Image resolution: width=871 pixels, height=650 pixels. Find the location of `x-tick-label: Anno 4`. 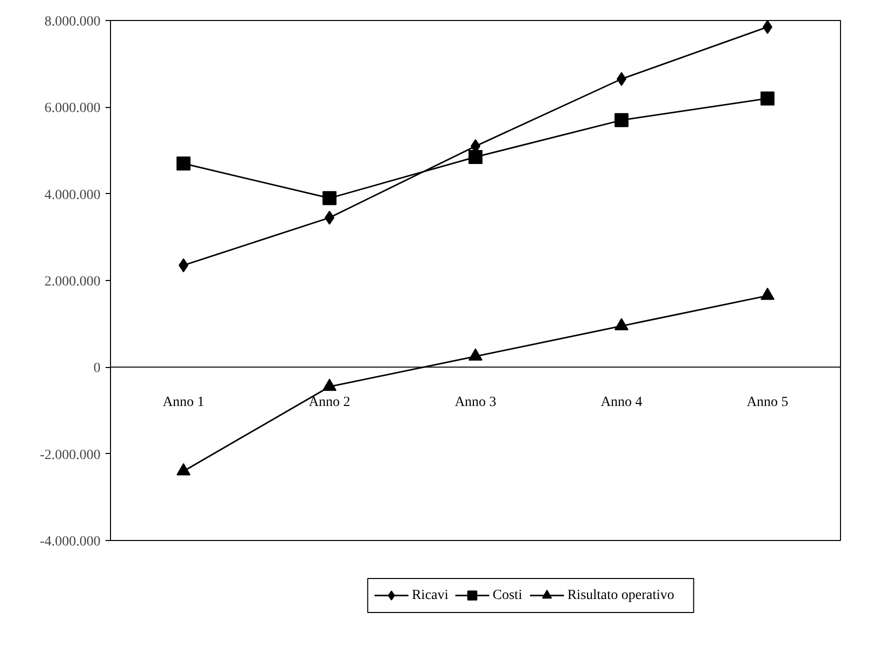

x-tick-label: Anno 4 is located at coordinates (621, 402).